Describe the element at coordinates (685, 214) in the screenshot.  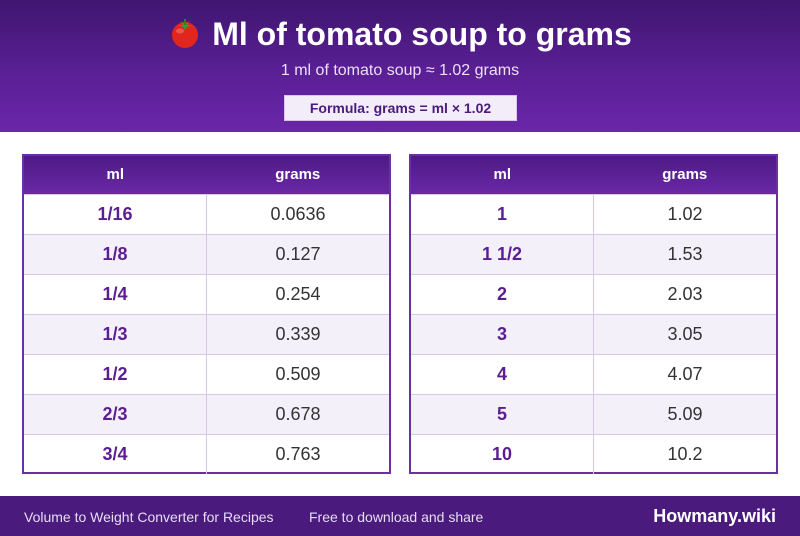
I see `grams-cell: 1.02` at that location.